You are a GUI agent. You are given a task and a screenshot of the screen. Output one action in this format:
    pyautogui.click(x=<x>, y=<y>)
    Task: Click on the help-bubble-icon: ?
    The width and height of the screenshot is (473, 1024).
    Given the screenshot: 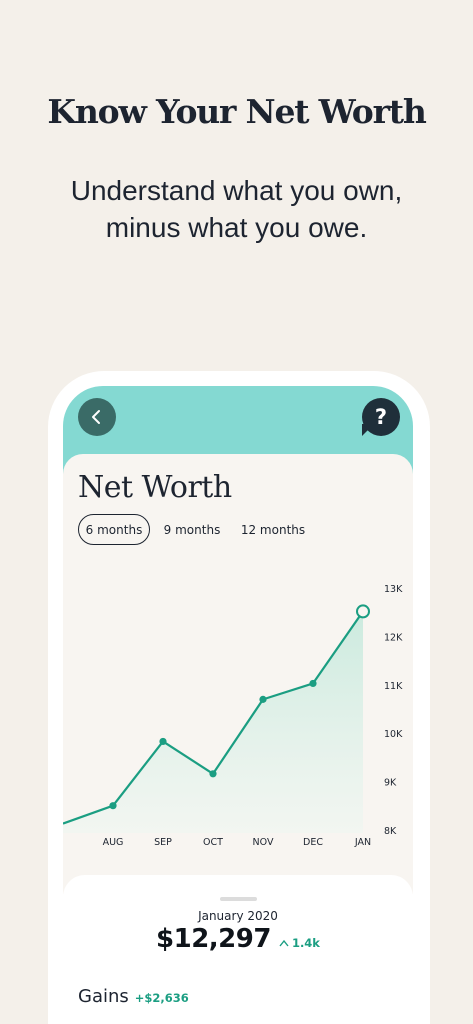 What is the action you would take?
    pyautogui.click(x=381, y=417)
    